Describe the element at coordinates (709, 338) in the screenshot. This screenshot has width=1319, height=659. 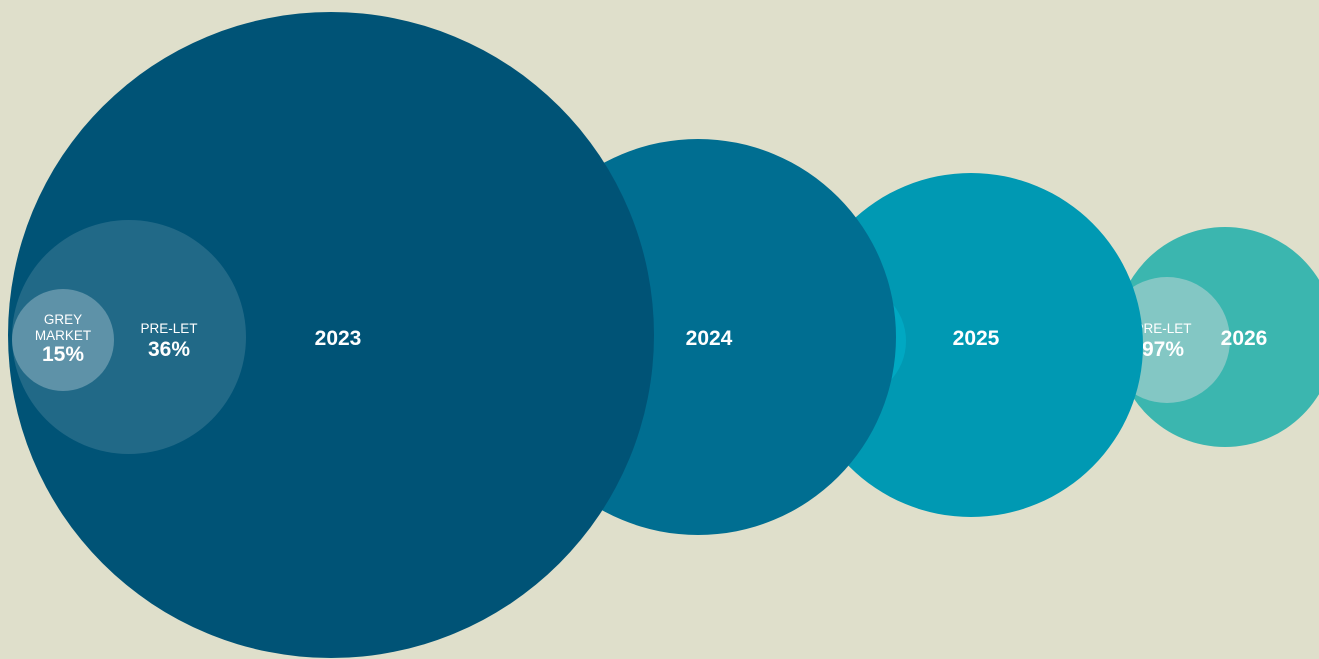
I see `year-label: 2024` at that location.